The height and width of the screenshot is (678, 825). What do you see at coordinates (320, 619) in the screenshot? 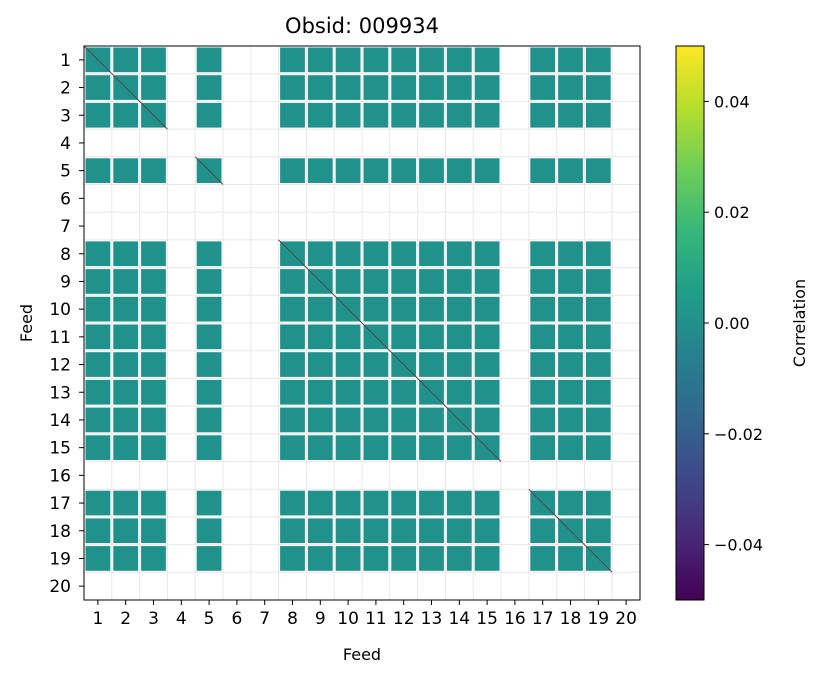
I see `x-tick-label: 9` at bounding box center [320, 619].